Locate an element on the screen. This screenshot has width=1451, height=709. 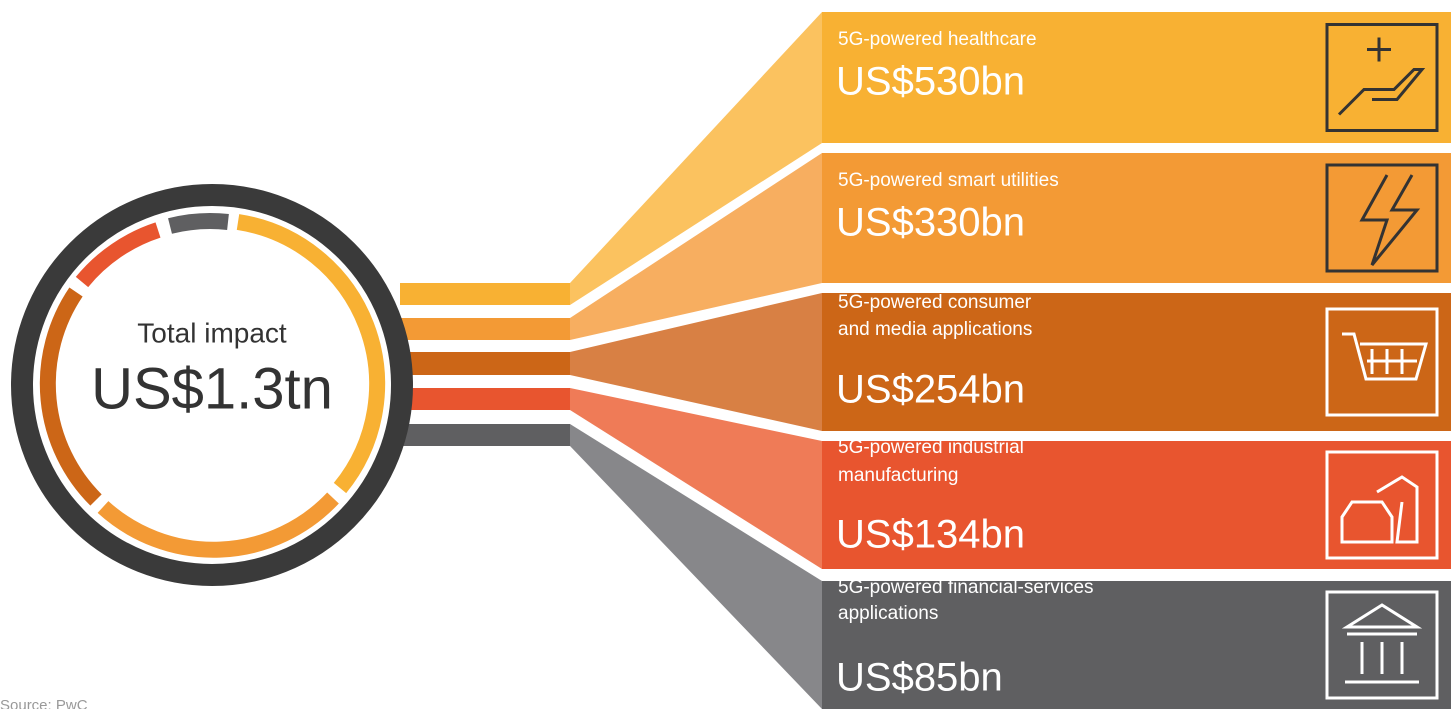
item-value: US$85bn is located at coordinates (919, 678).